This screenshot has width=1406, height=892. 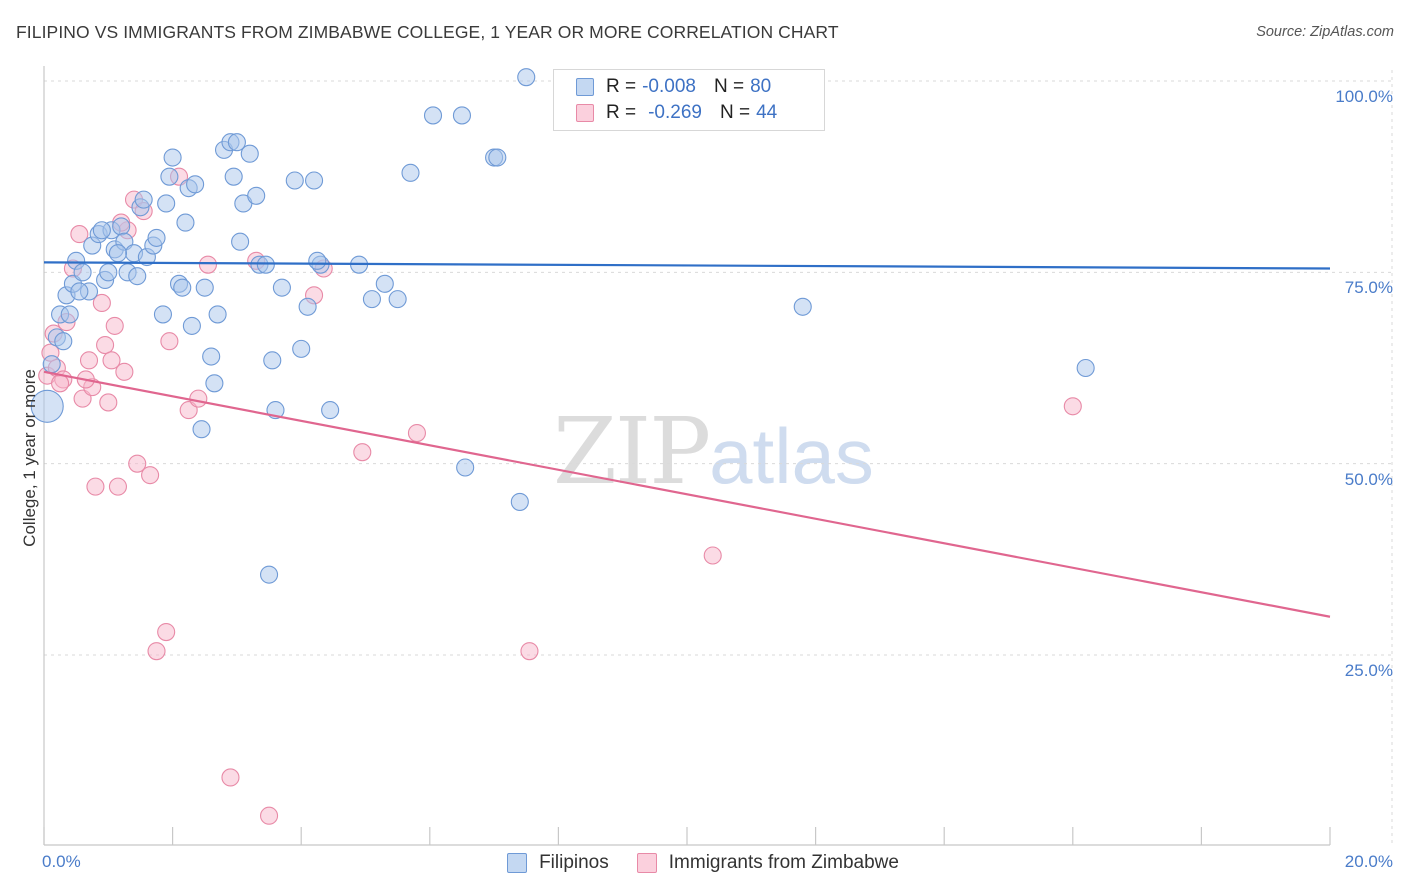 I want to click on legend-n-value: 80, so click(x=761, y=86).